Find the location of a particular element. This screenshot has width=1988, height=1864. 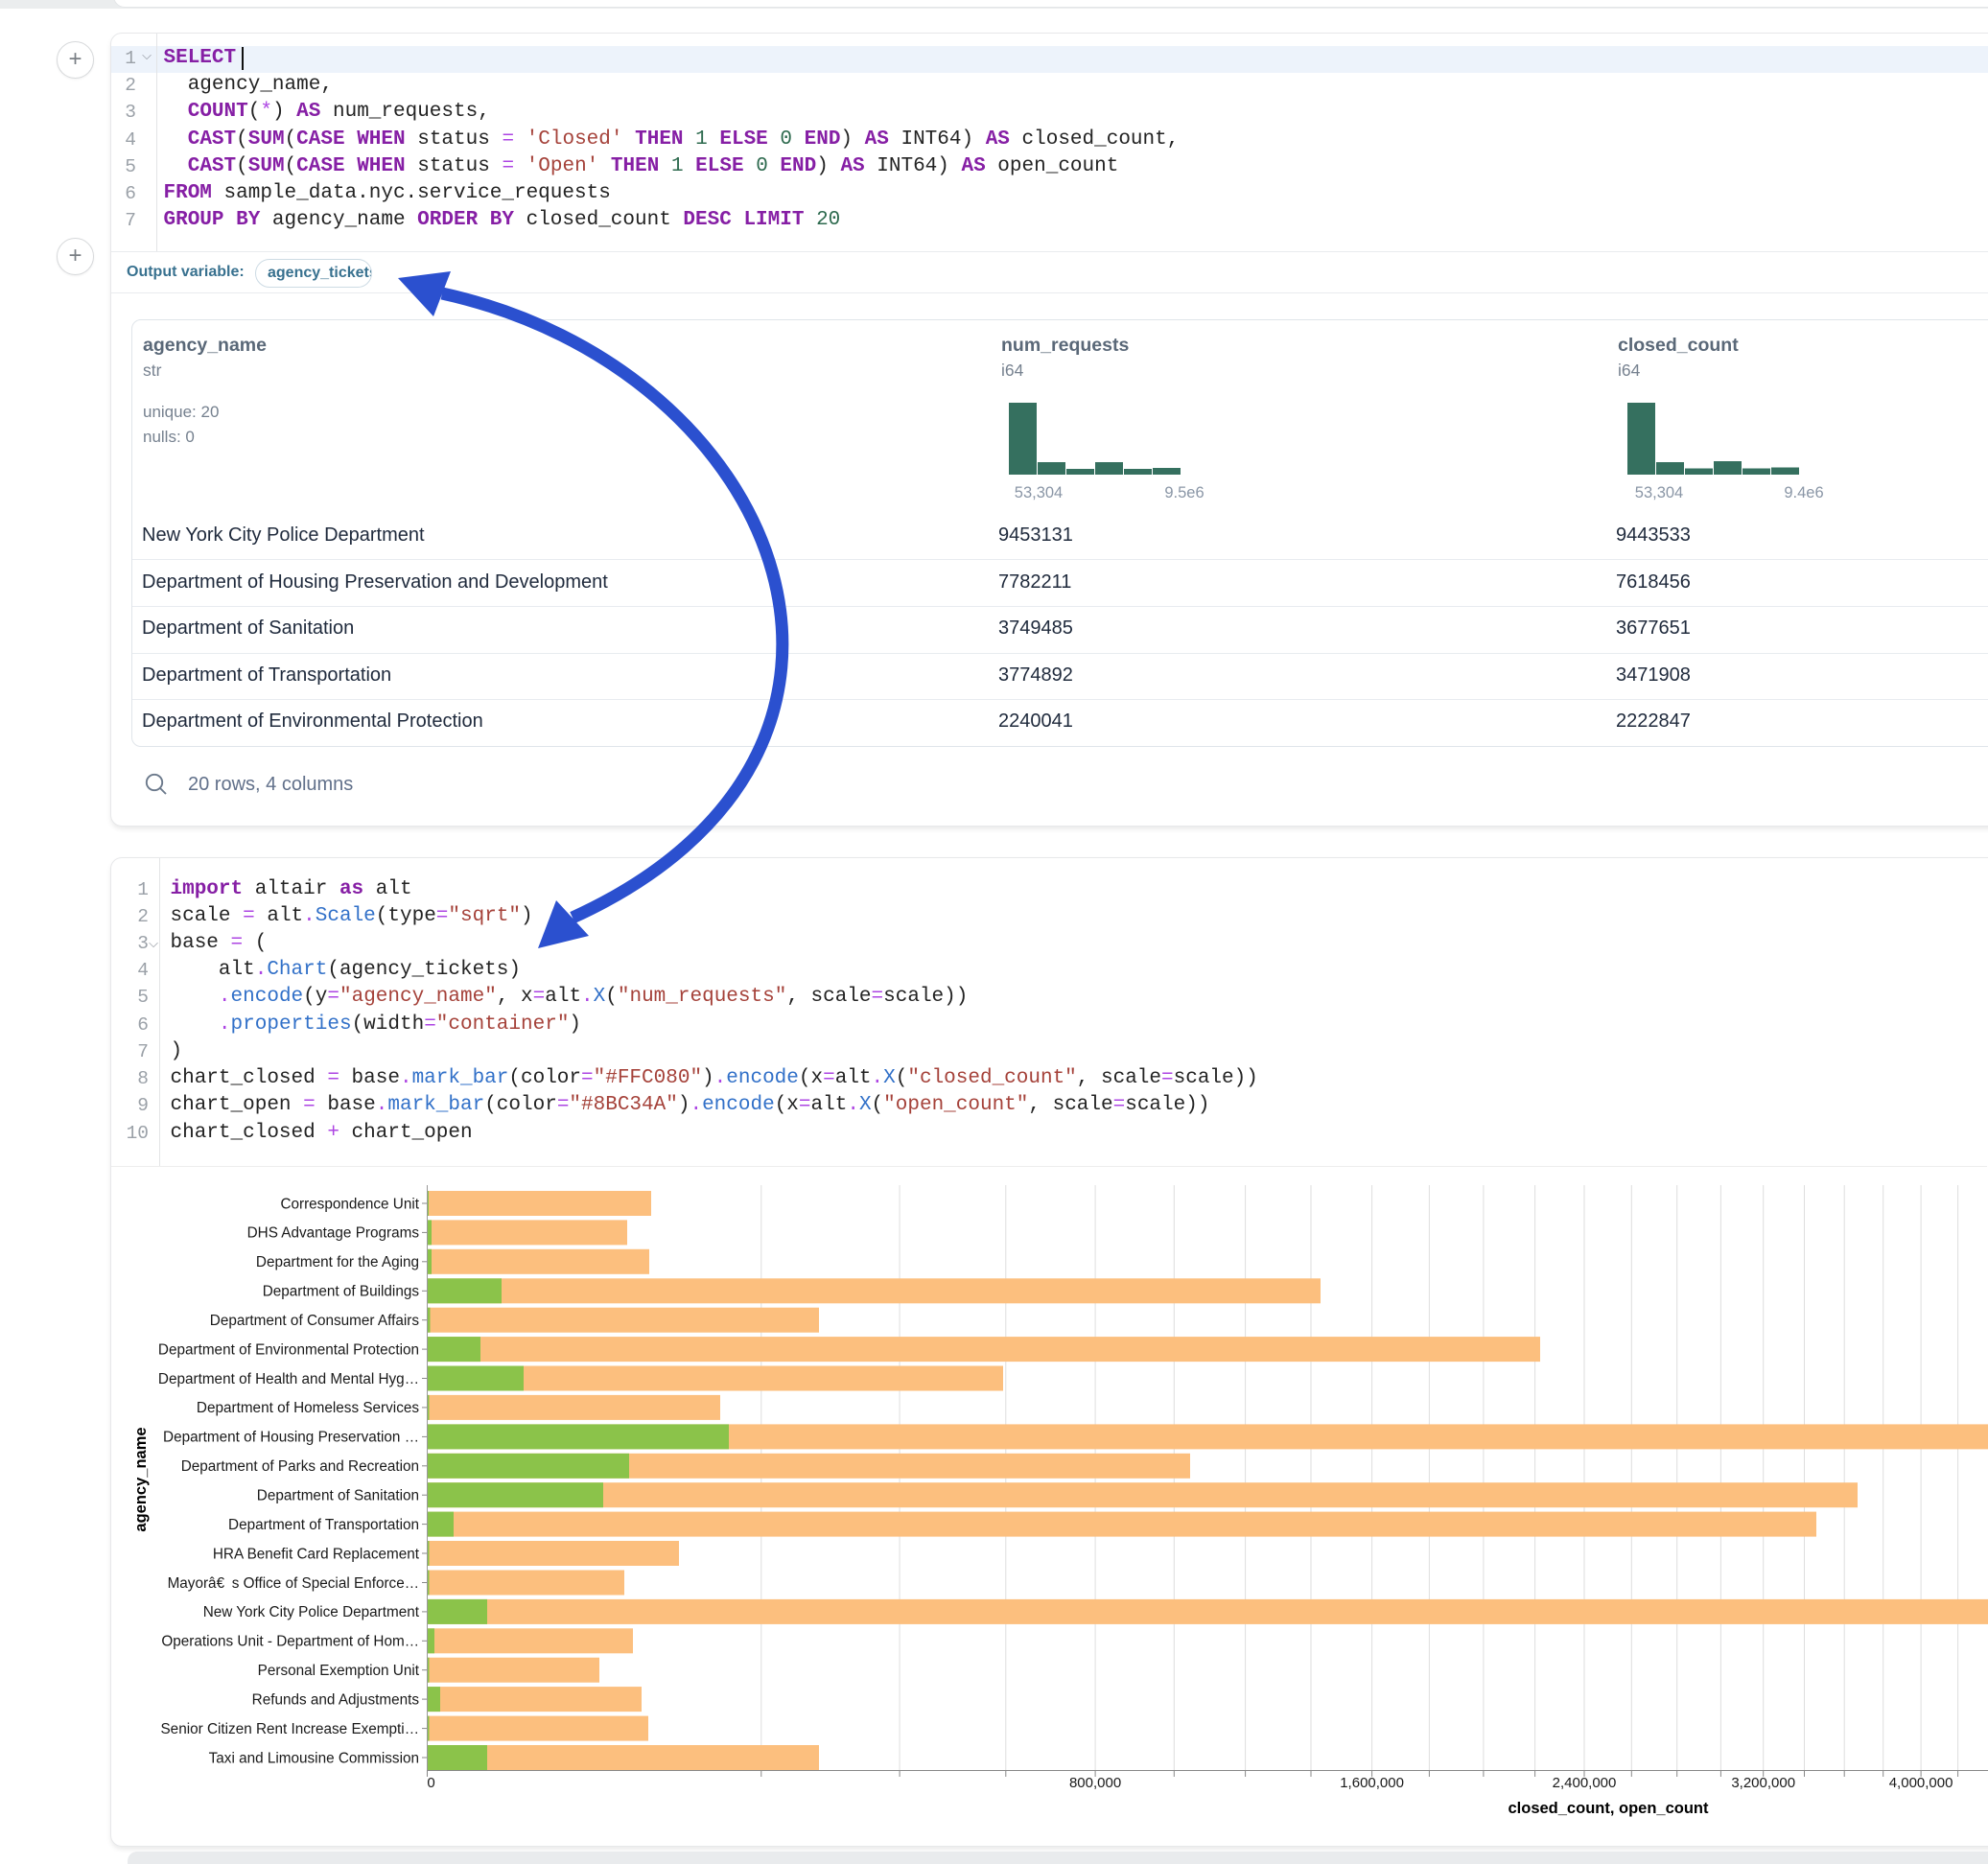

svg-text:Department of Parks and Recrea: Department of Parks and Recreation is located at coordinates (300, 1466).